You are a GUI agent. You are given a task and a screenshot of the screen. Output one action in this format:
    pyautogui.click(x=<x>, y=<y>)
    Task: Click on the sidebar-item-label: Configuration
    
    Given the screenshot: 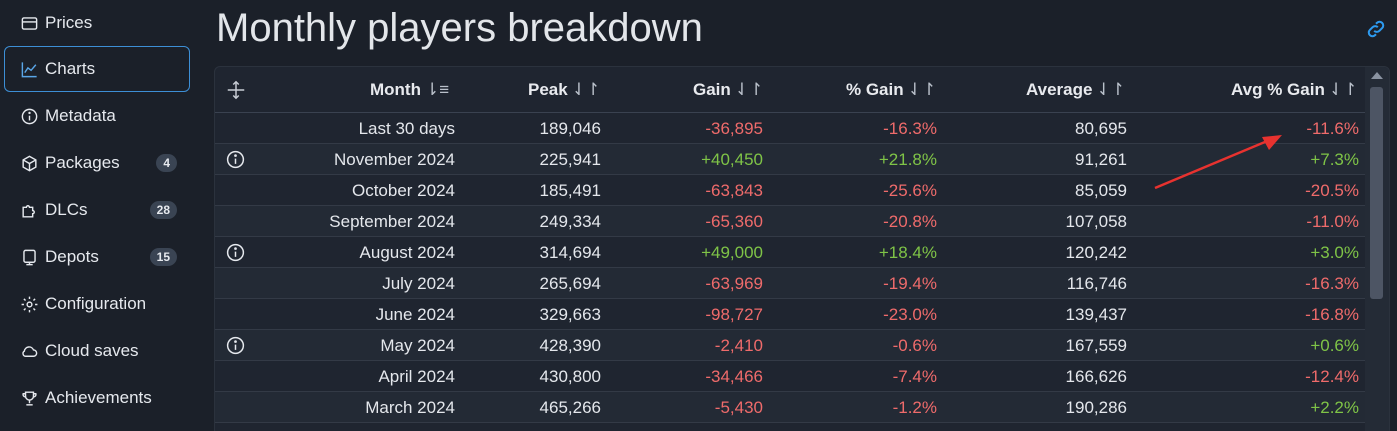 What is the action you would take?
    pyautogui.click(x=96, y=303)
    